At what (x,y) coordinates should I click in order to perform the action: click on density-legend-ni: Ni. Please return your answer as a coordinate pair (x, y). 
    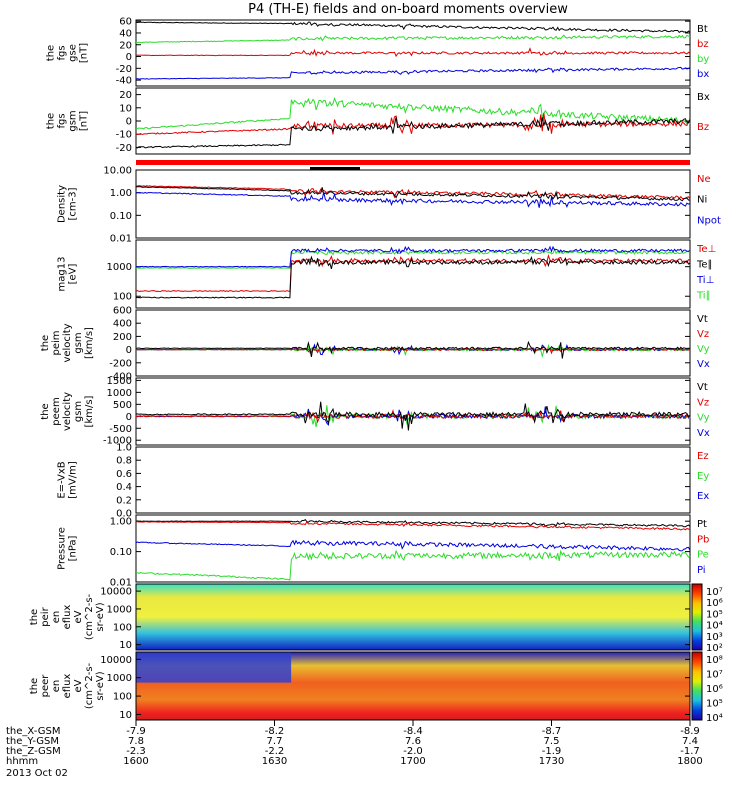
    Looking at the image, I should click on (702, 200).